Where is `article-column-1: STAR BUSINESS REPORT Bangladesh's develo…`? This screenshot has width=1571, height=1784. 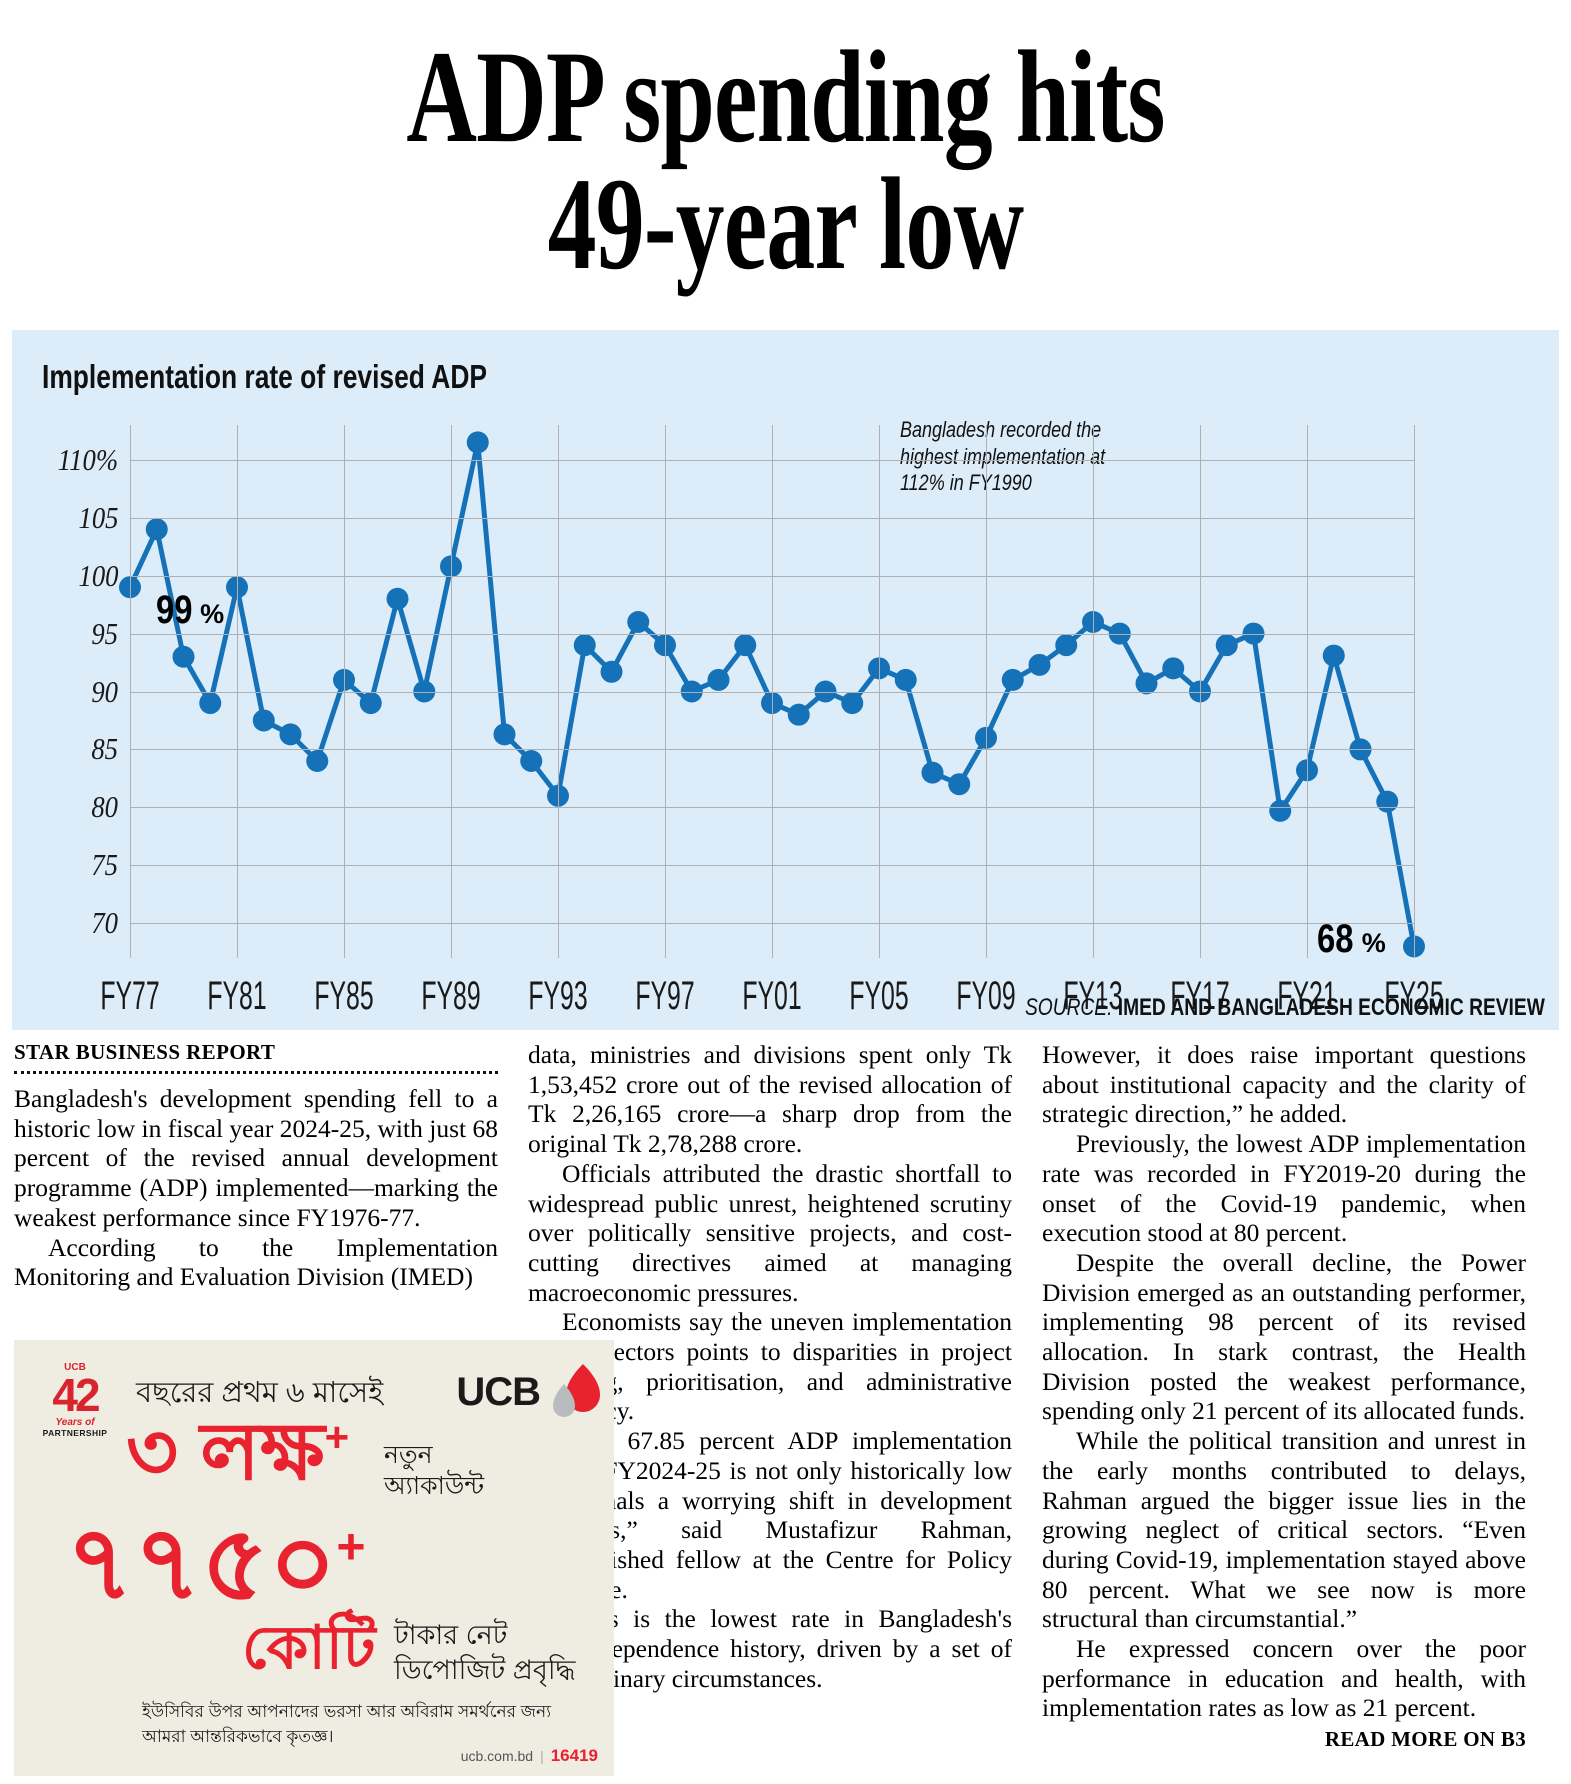 article-column-1: STAR BUSINESS REPORT Bangladesh's develo… is located at coordinates (256, 1410).